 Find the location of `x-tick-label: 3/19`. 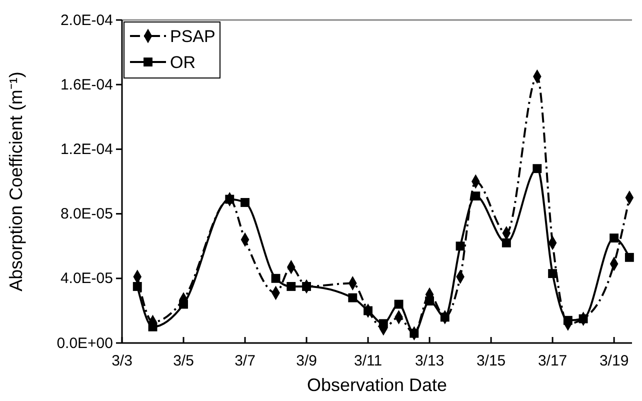

x-tick-label: 3/19 is located at coordinates (614, 361).